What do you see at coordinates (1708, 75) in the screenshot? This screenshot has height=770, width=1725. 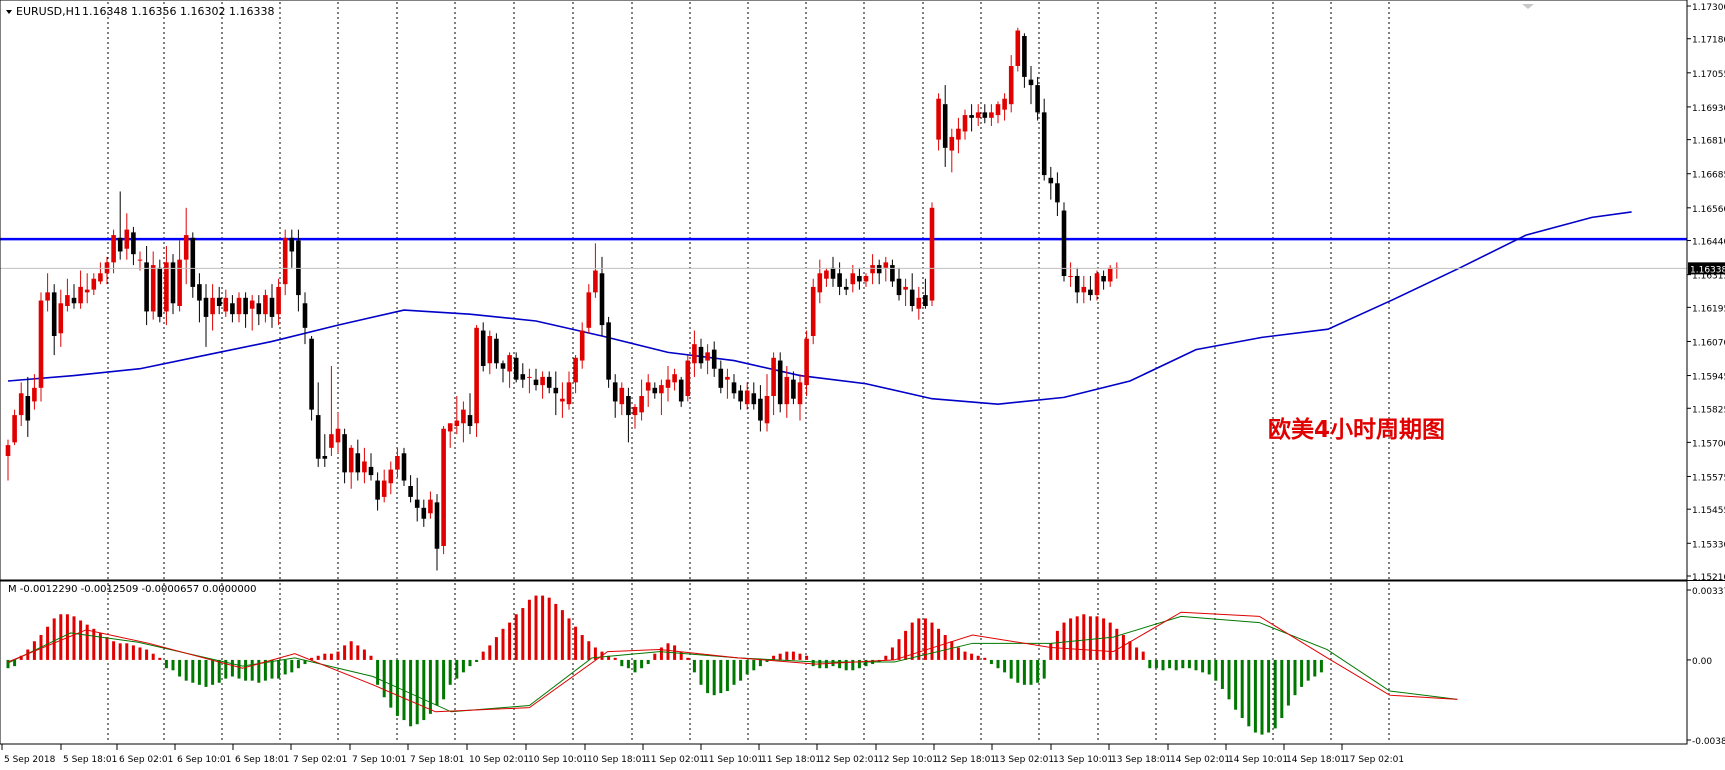 I see `y-tick-label: 1.17055` at bounding box center [1708, 75].